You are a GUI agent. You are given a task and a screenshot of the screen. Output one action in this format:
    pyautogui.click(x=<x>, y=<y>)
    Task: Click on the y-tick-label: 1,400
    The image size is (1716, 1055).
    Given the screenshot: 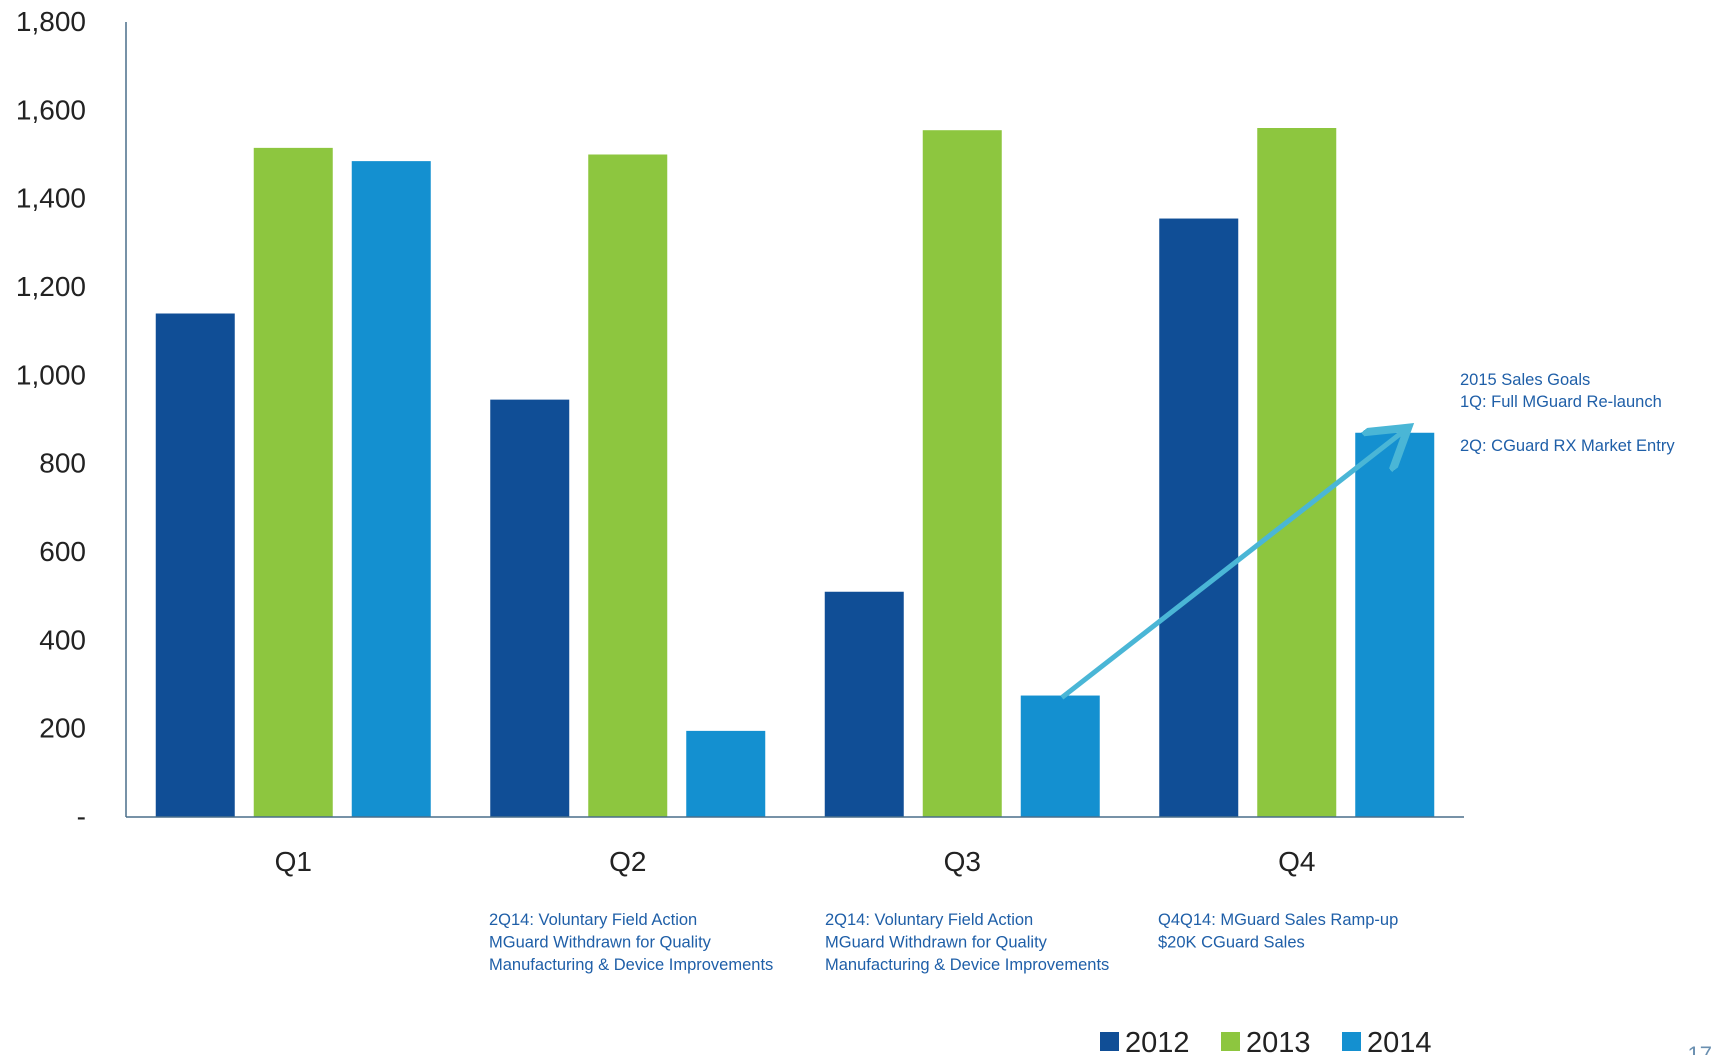 What is the action you would take?
    pyautogui.click(x=51, y=198)
    